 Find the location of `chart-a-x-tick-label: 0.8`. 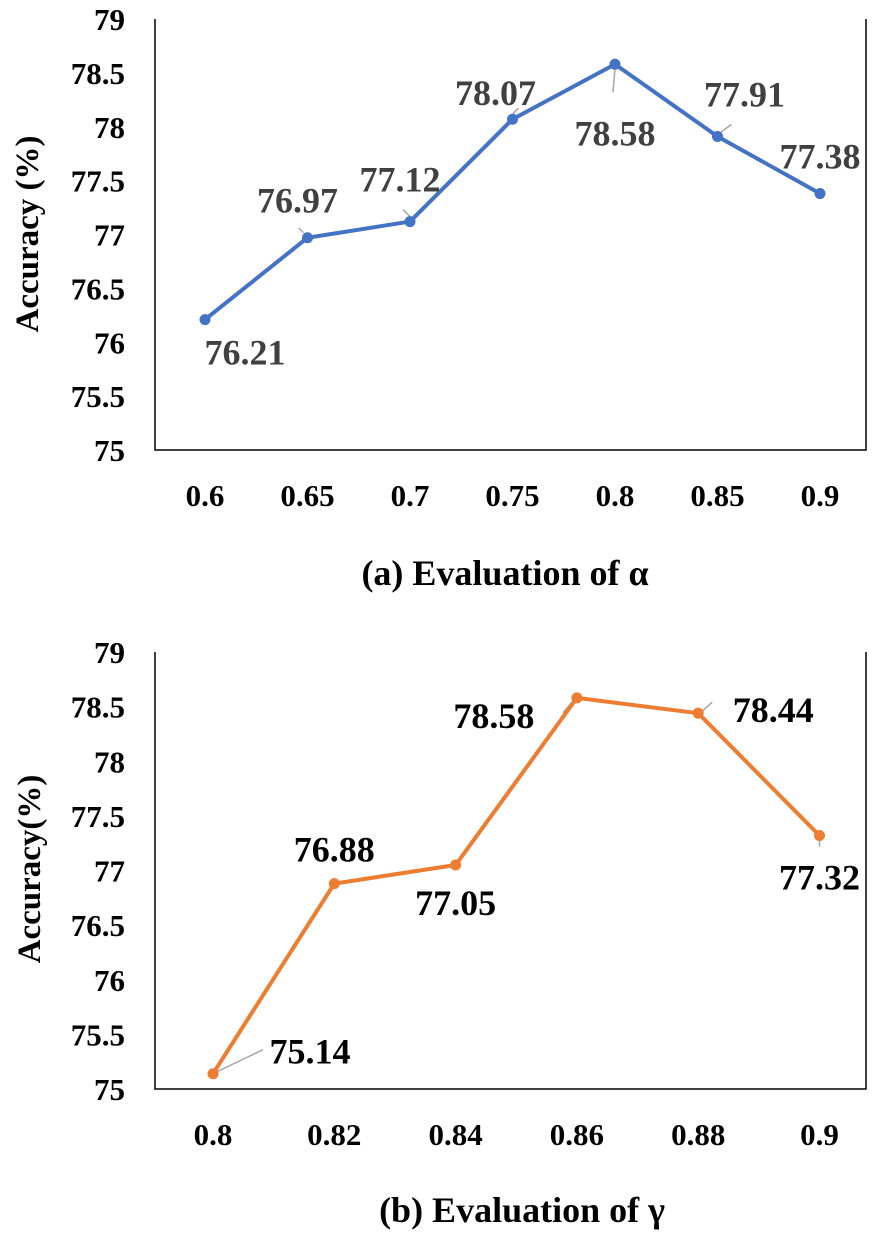

chart-a-x-tick-label: 0.8 is located at coordinates (615, 495).